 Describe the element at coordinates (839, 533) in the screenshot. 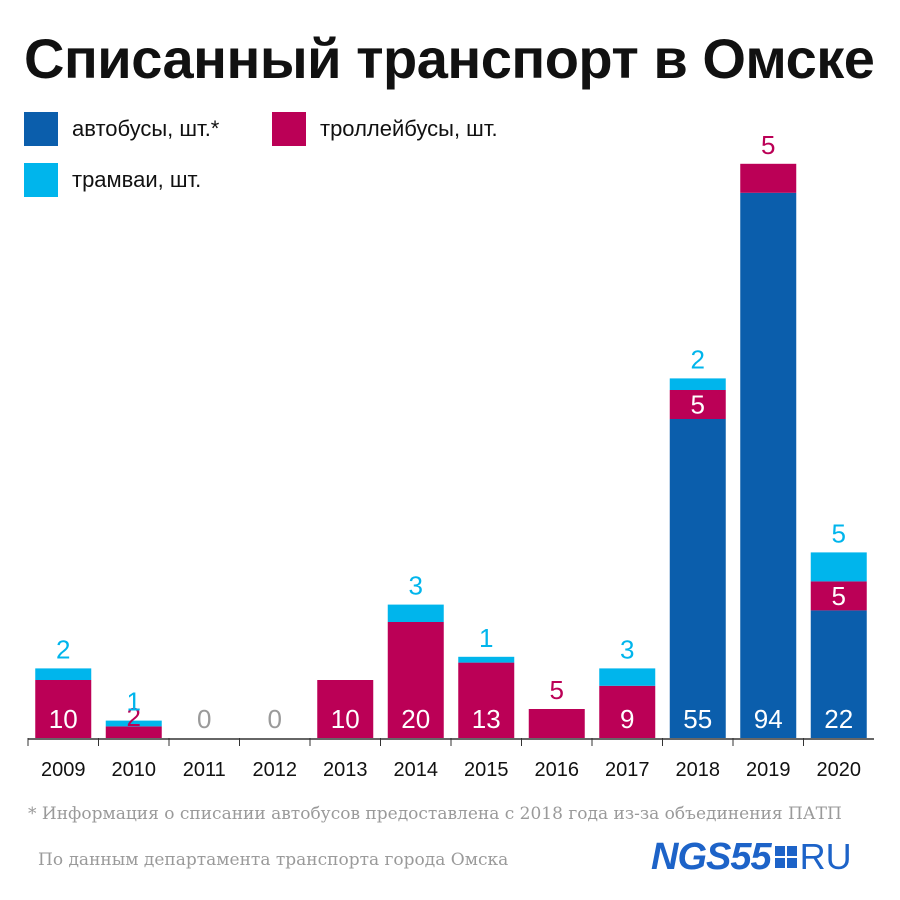

I see `data-label-trams: 5` at that location.